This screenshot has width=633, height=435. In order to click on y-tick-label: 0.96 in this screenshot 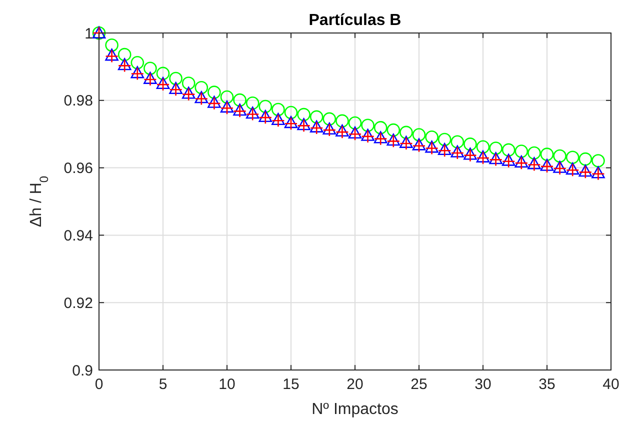, I will do `click(78, 169)`.